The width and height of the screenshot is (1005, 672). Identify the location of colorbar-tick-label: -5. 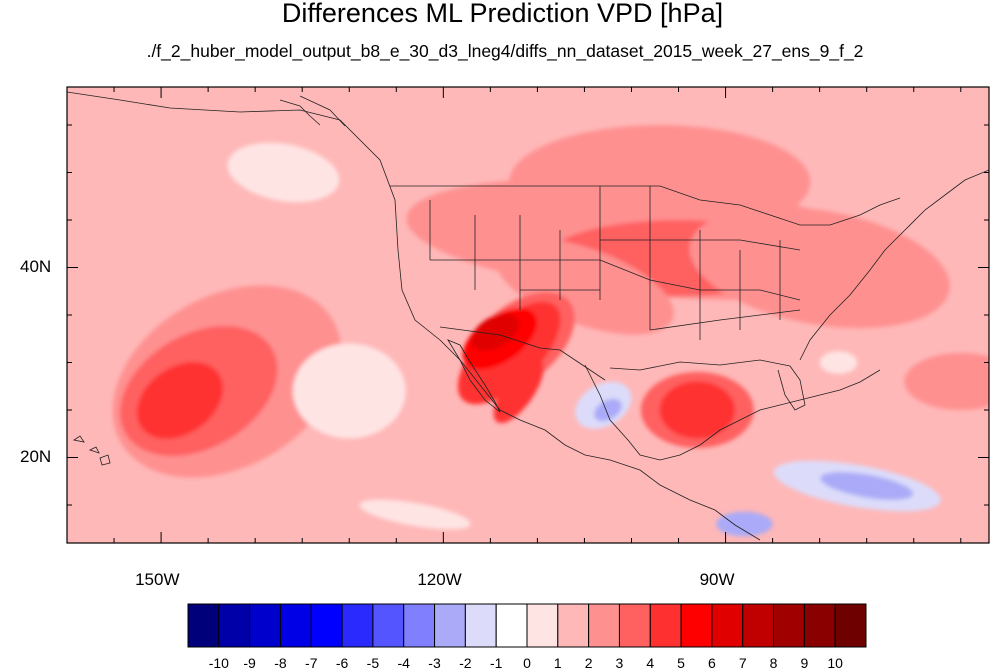
(373, 663).